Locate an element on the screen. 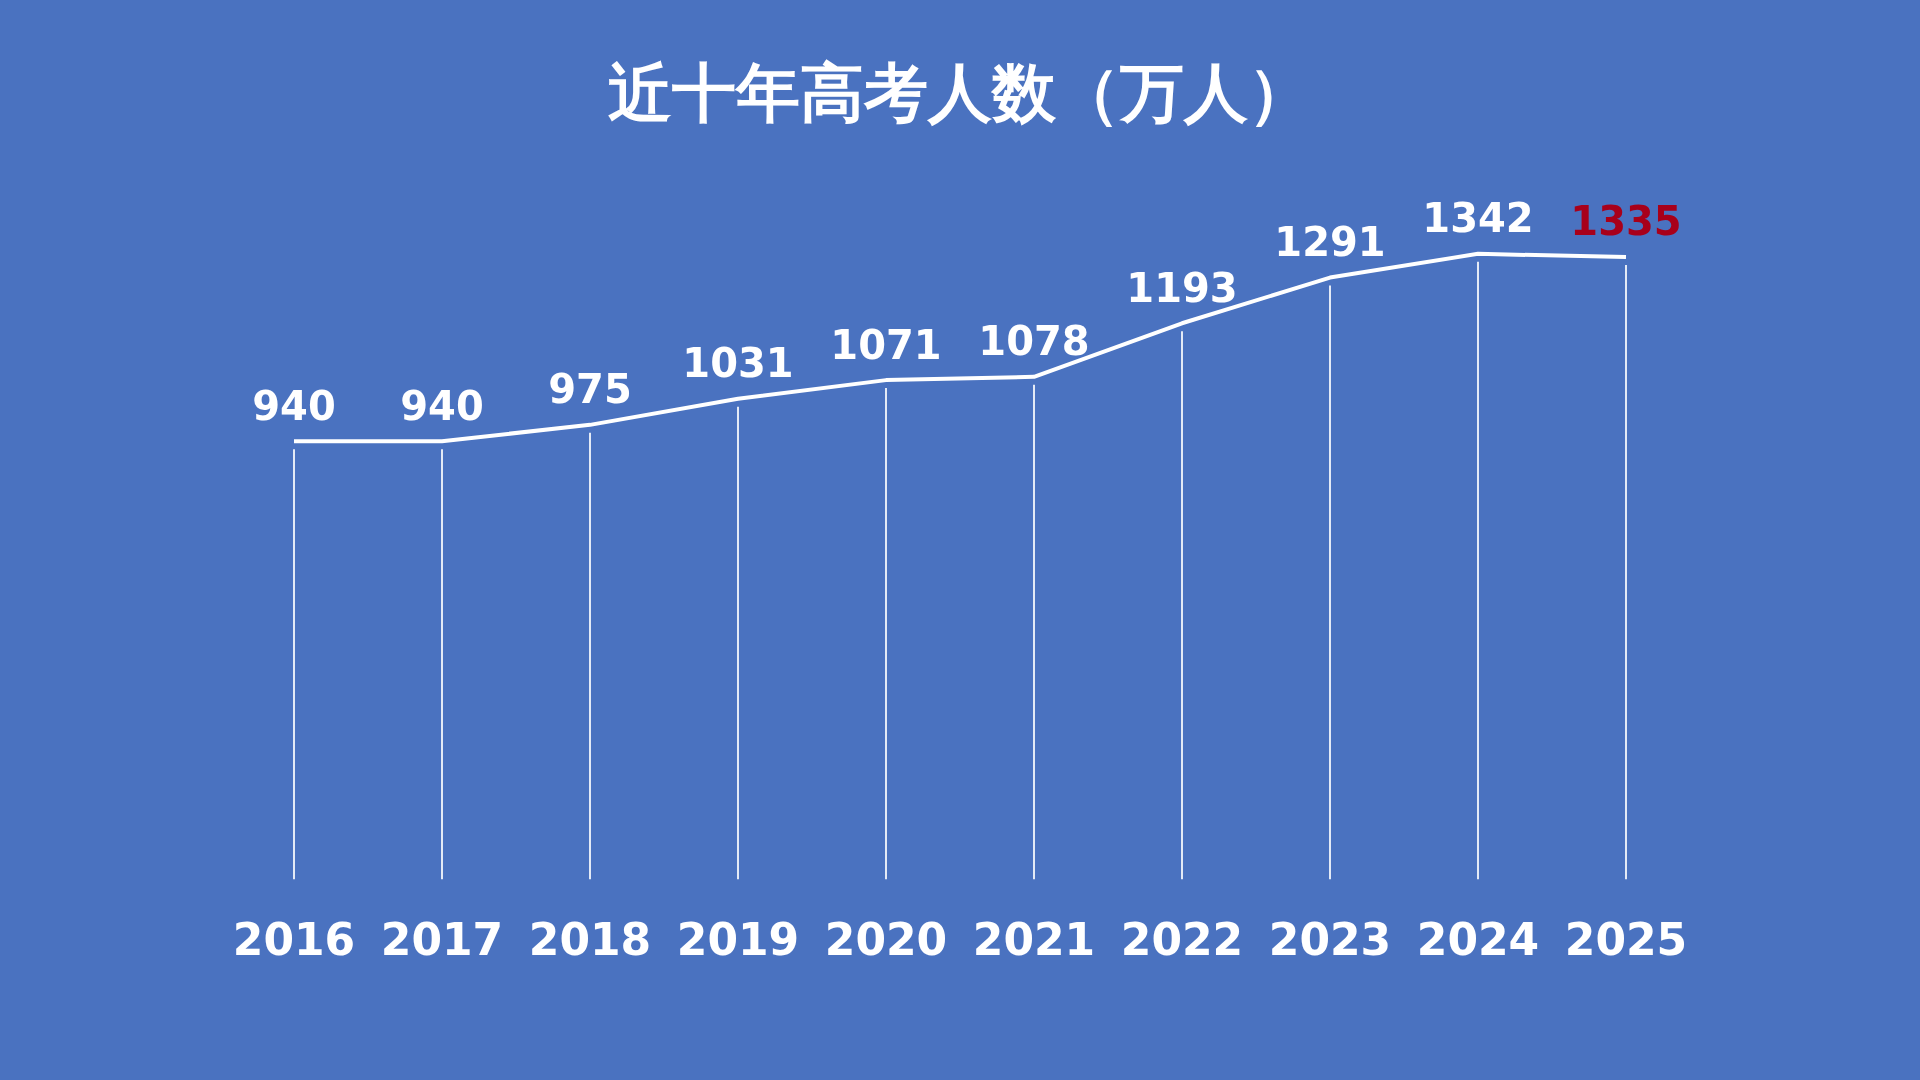 The height and width of the screenshot is (1080, 1920). x-tick-label: 2023 is located at coordinates (1330, 940).